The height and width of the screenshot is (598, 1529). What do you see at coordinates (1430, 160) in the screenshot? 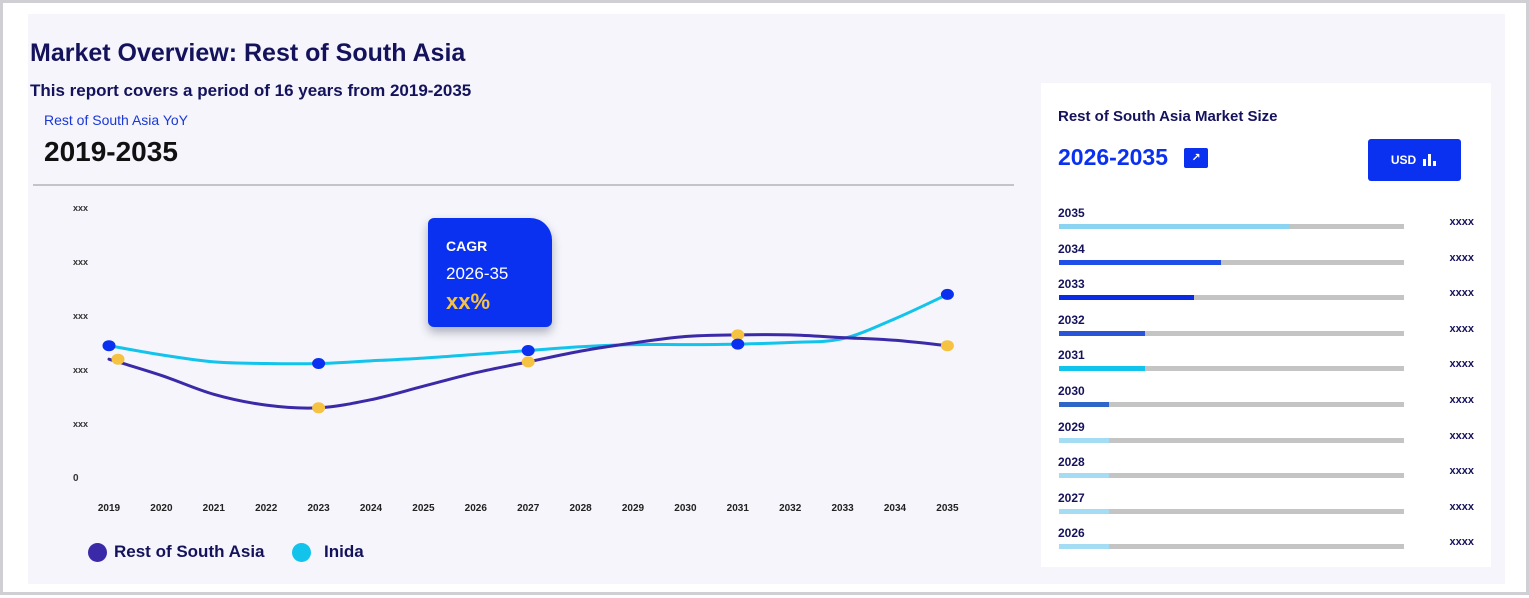
I see `bar-chart-icon` at bounding box center [1430, 160].